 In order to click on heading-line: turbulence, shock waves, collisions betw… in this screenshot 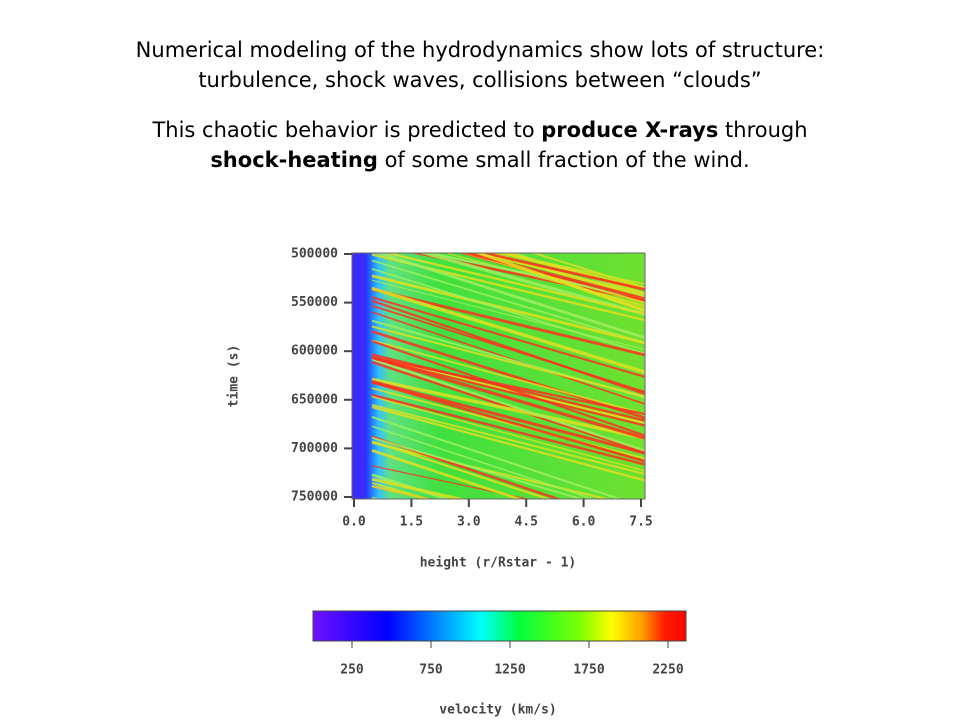, I will do `click(480, 80)`.